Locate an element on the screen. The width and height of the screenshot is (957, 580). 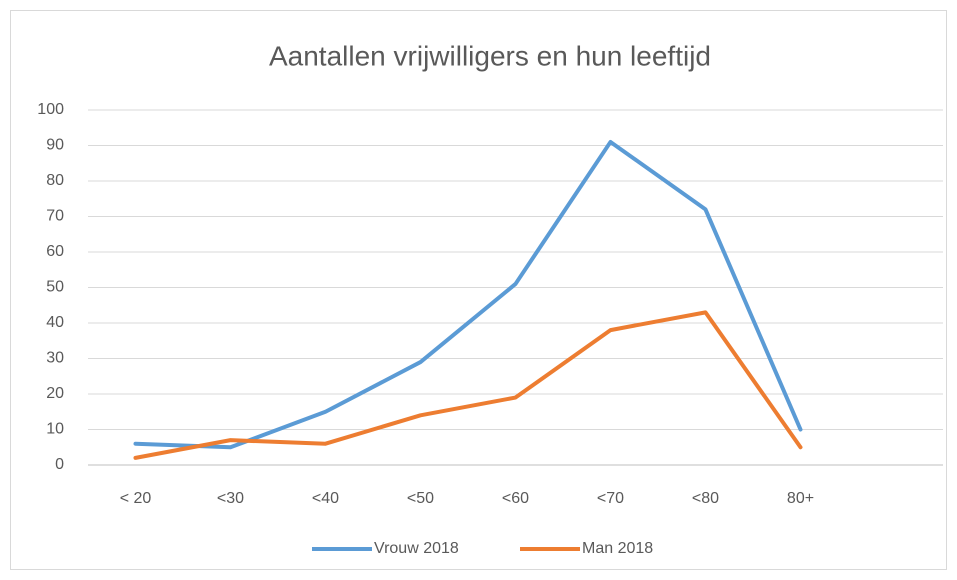
y-tick-label: 80 is located at coordinates (55, 180).